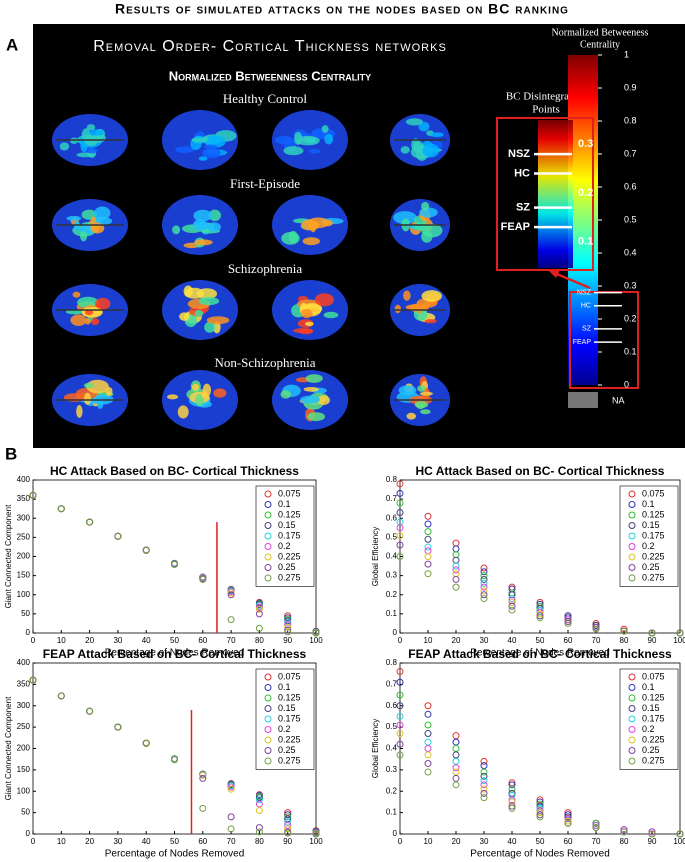 This screenshot has height=862, width=685. Describe the element at coordinates (585, 144) in the screenshot. I see `inset-tick-label: 0.3` at that location.